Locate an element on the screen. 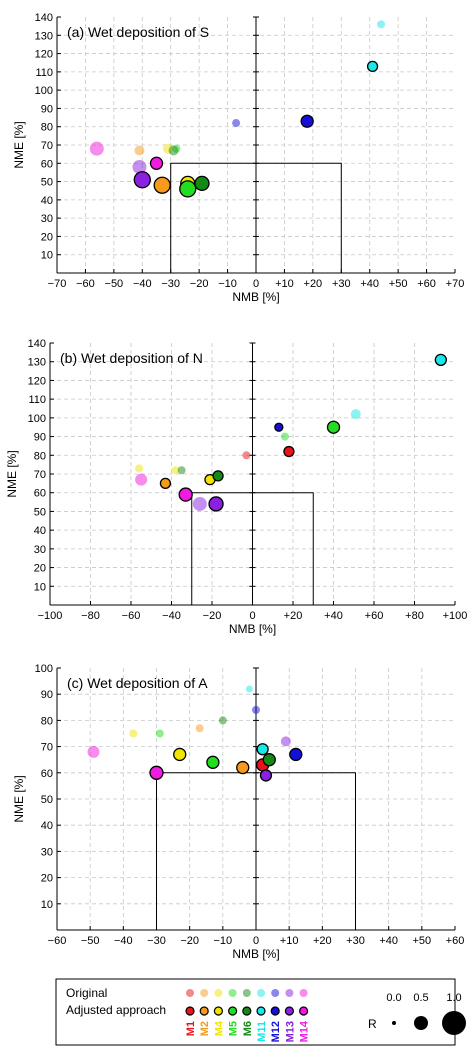  x-tick-label: −80 is located at coordinates (90, 616).